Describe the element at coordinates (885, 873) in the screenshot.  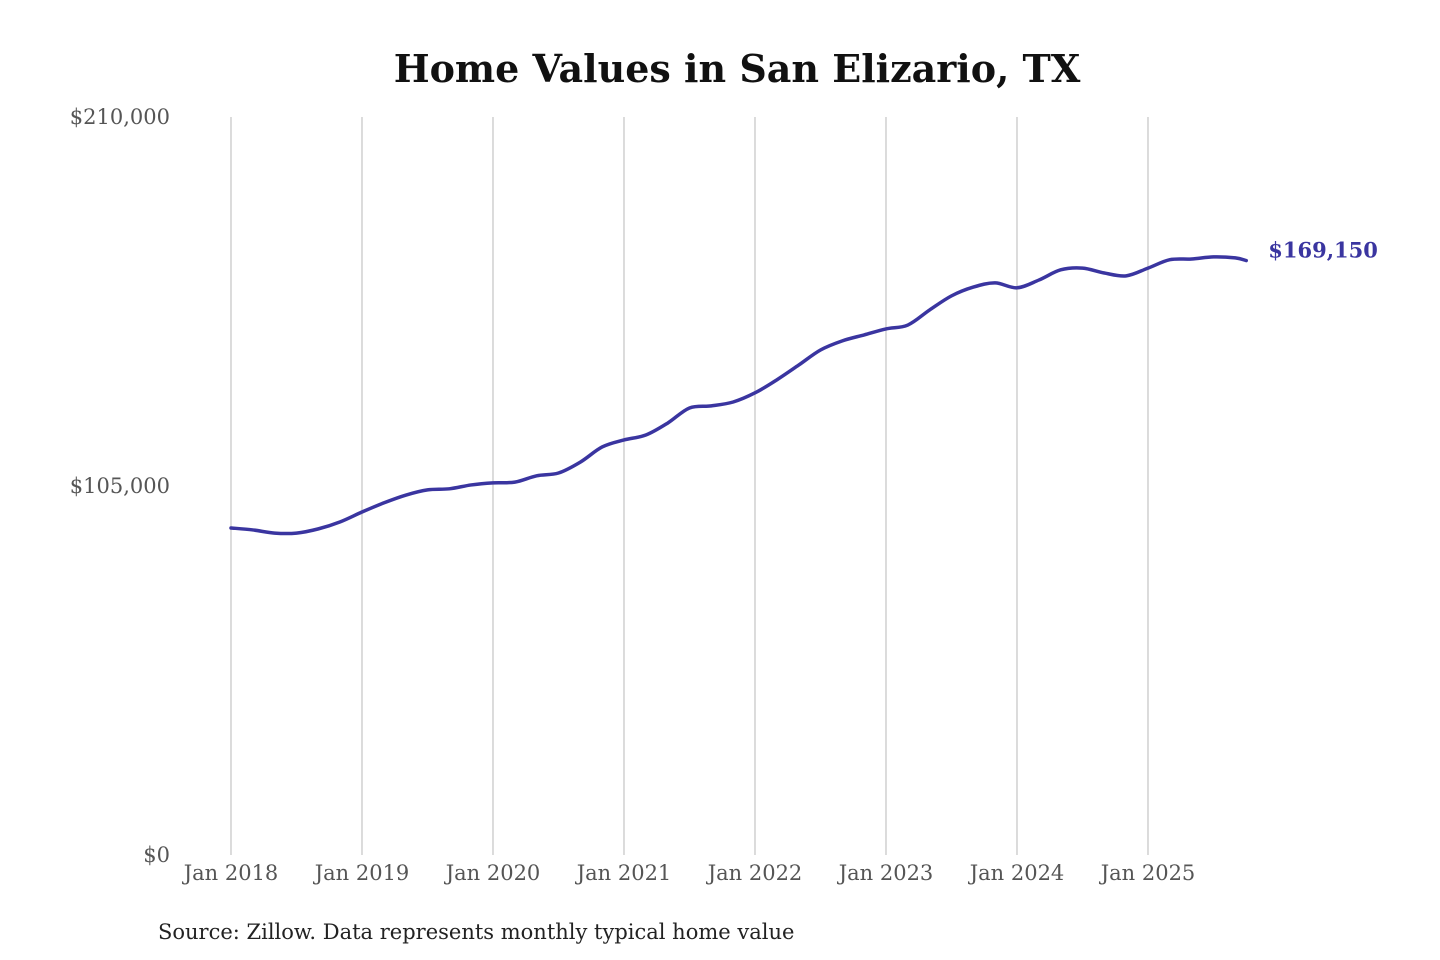
I see `x-tick-label: Jan 2023` at that location.